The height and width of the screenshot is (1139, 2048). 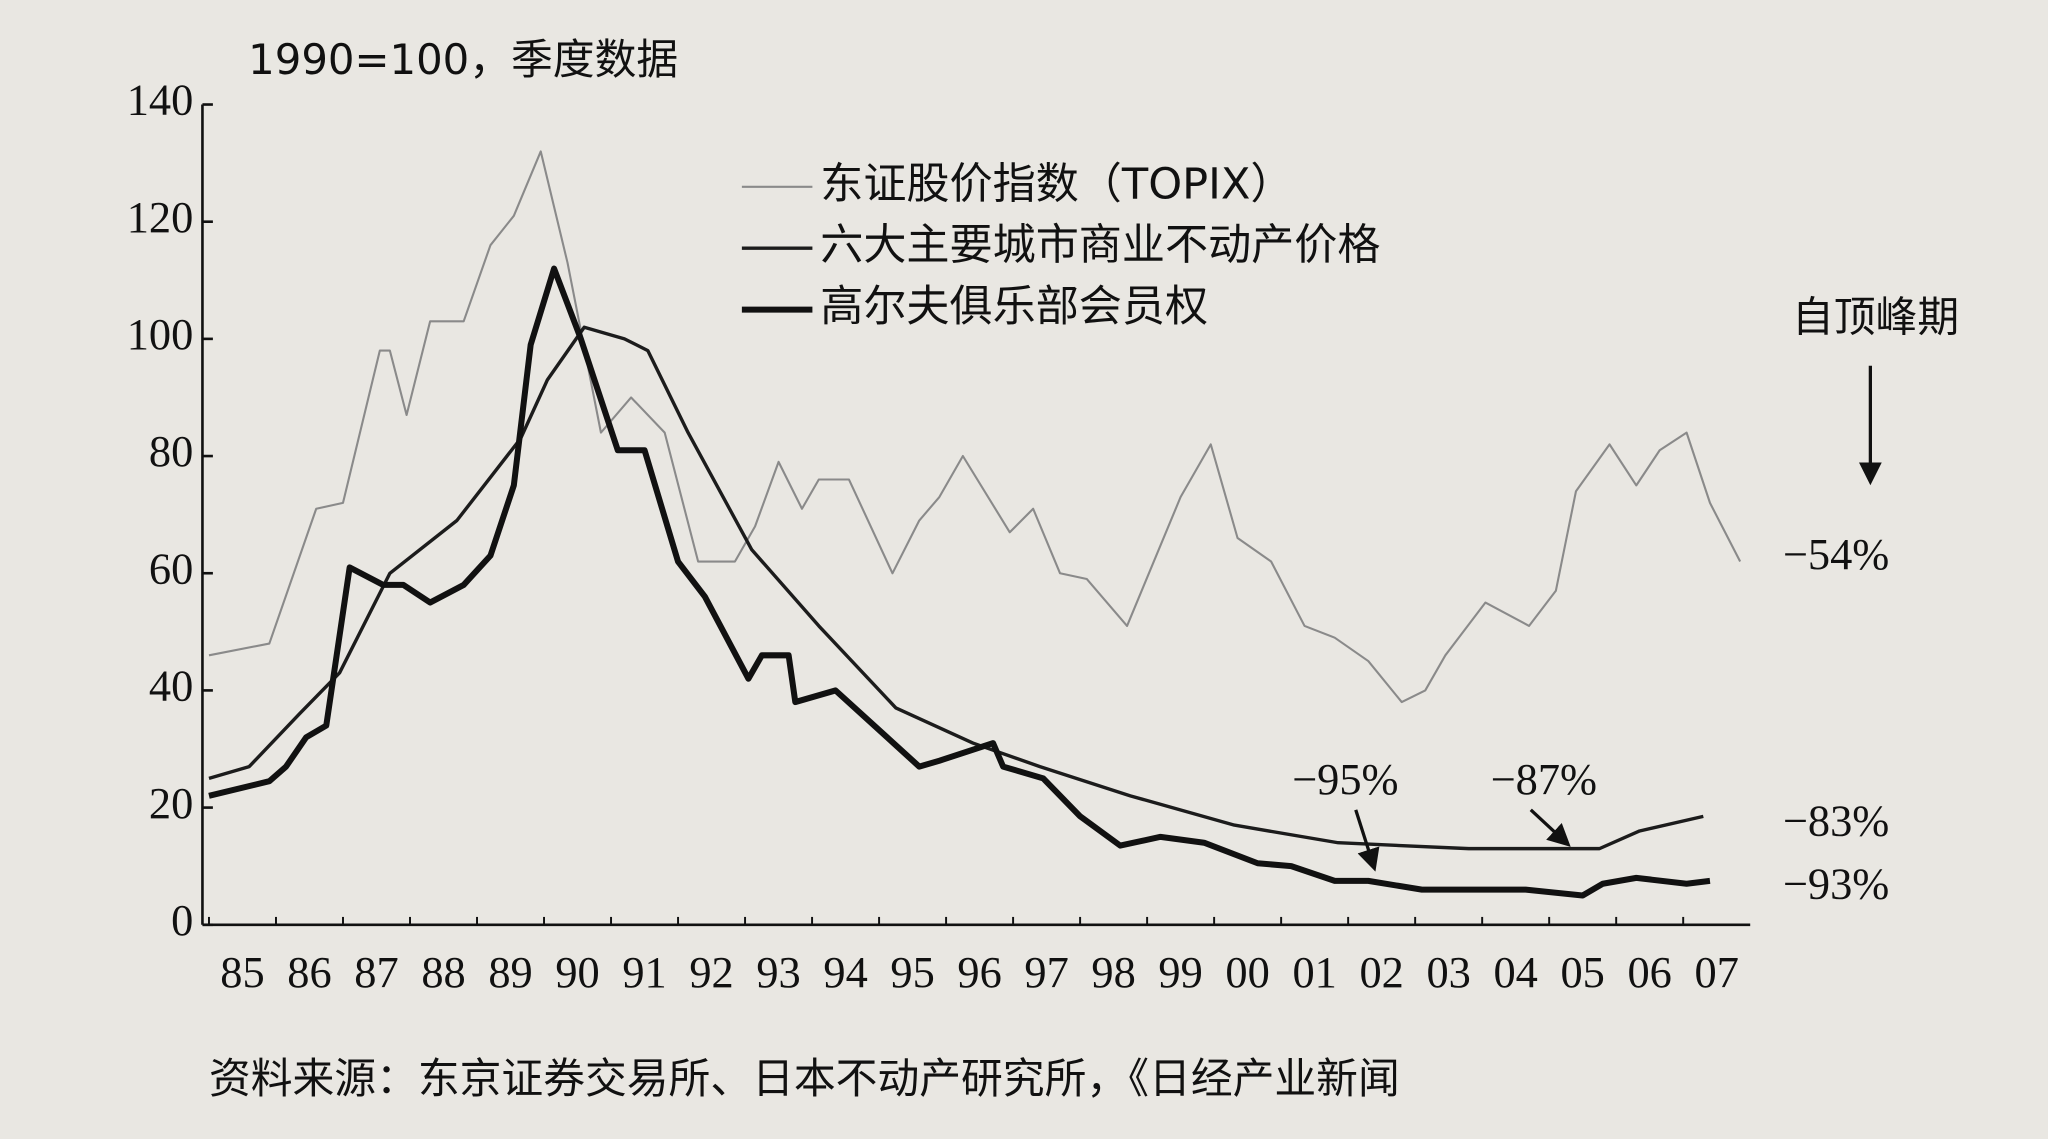 What do you see at coordinates (1717, 972) in the screenshot?
I see `x-tick-label: 07` at bounding box center [1717, 972].